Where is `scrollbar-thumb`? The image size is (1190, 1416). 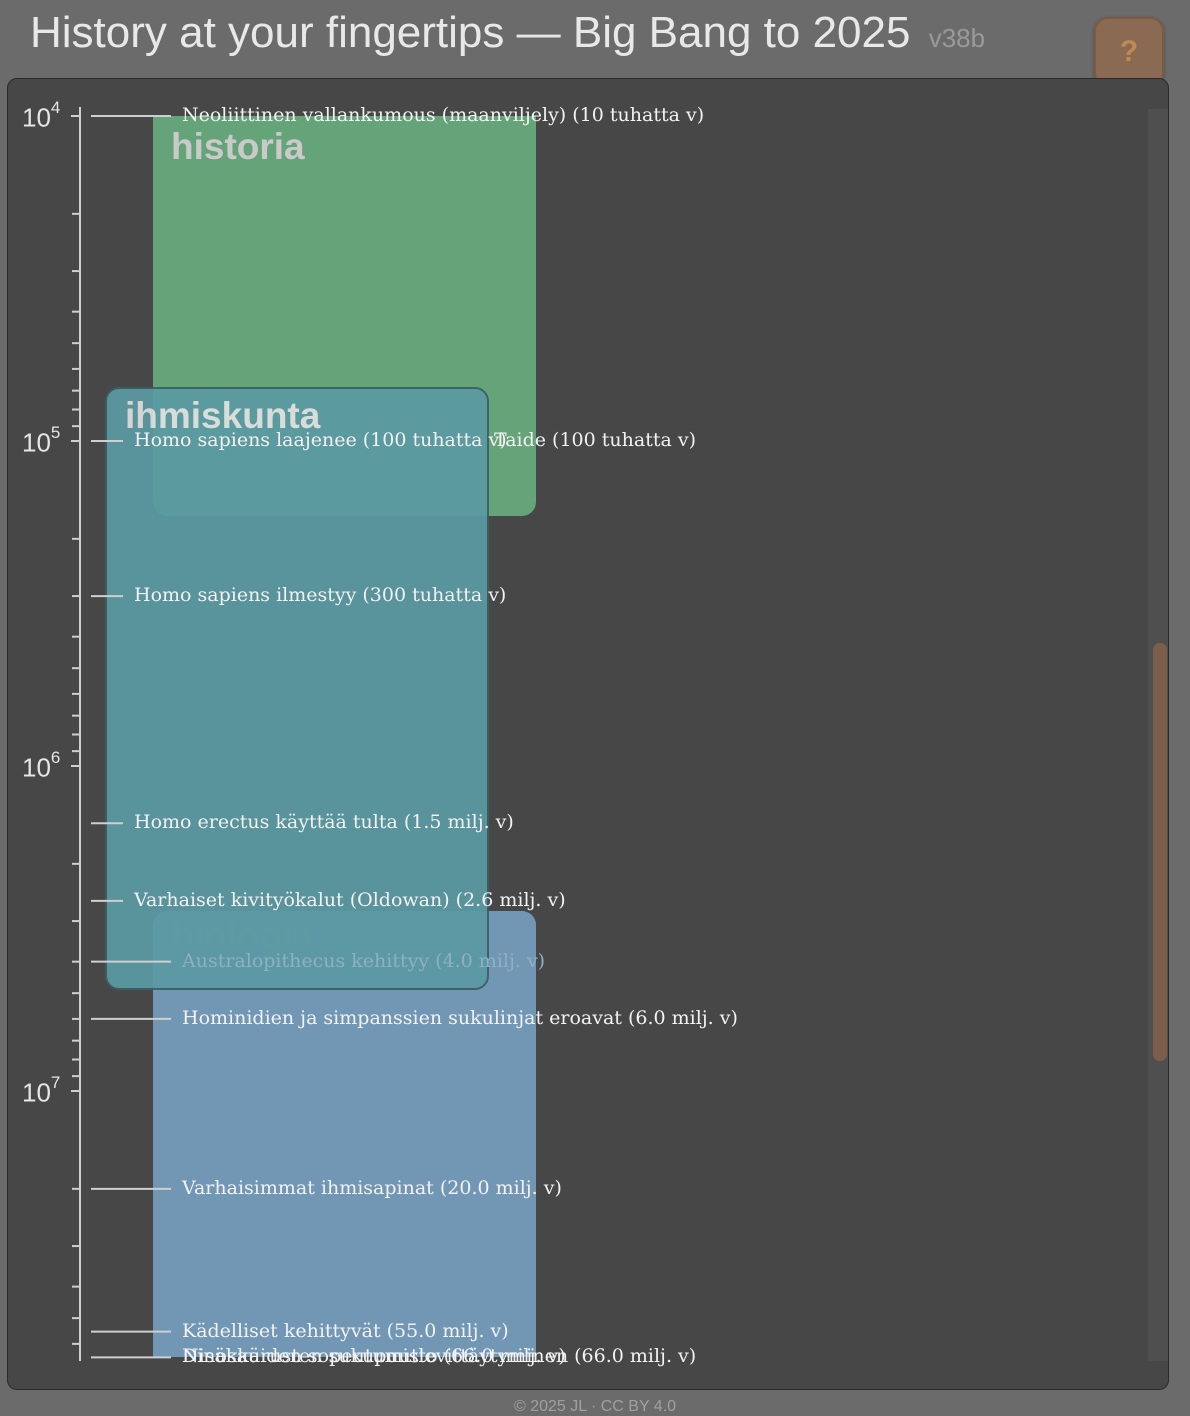 scrollbar-thumb is located at coordinates (1160, 852).